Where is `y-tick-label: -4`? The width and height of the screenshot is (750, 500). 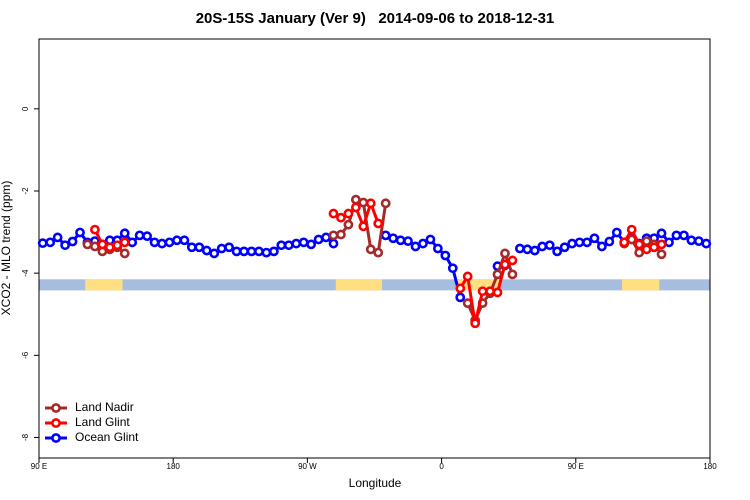 y-tick-label: -4 is located at coordinates (25, 273).